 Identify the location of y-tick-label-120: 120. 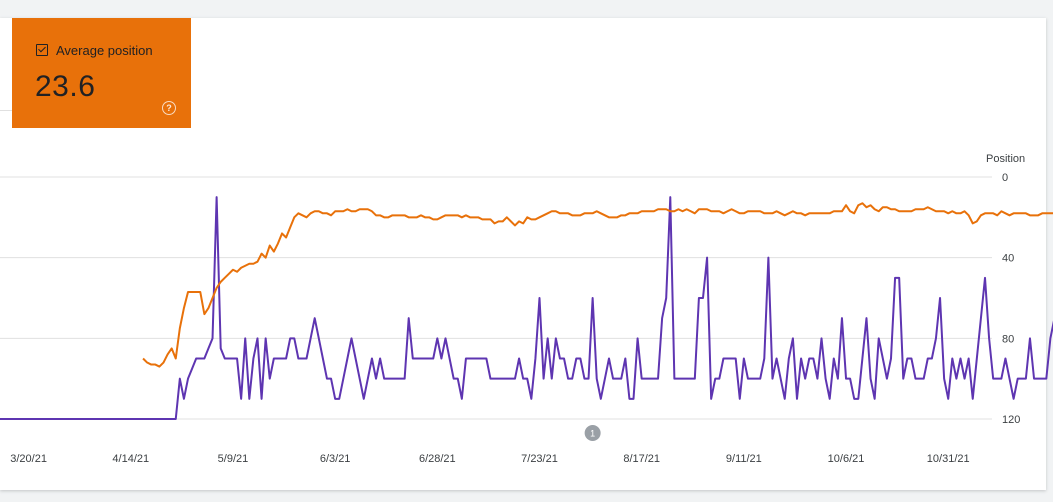
(1011, 420).